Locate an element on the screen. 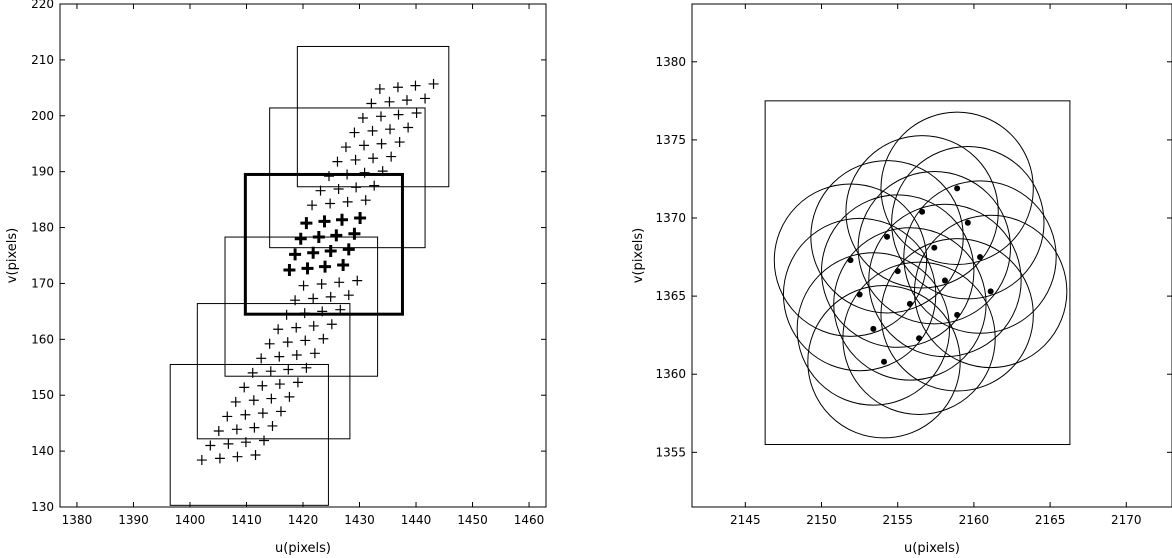 The image size is (1172, 558). x-tick-label: 2170 is located at coordinates (1126, 520).